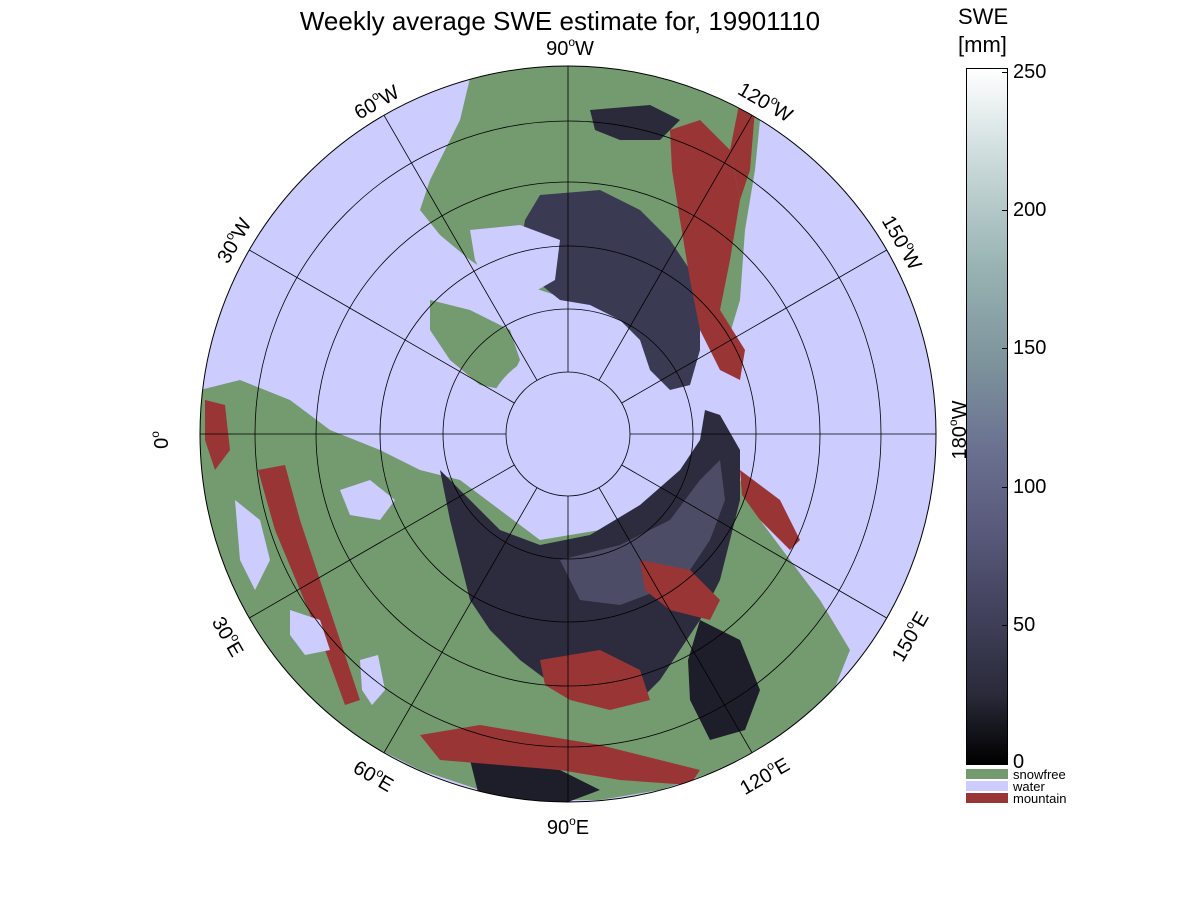 The image size is (1201, 901). Describe the element at coordinates (560, 755) in the screenshot. I see `himalaya-mountain` at that location.